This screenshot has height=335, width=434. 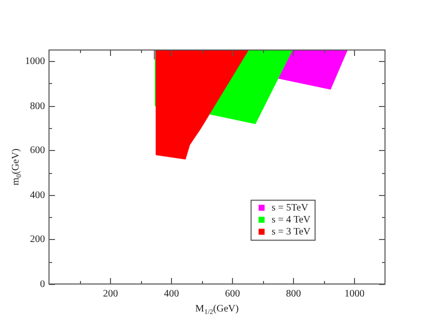 What do you see at coordinates (37, 150) in the screenshot?
I see `y-tick-label: 600` at bounding box center [37, 150].